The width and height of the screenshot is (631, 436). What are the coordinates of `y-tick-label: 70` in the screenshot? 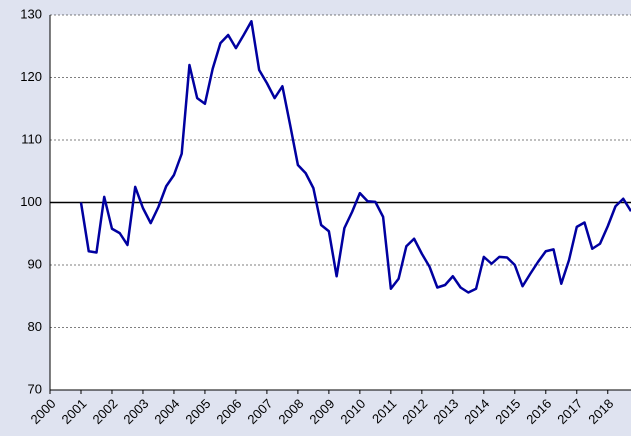 It's located at (35, 388).